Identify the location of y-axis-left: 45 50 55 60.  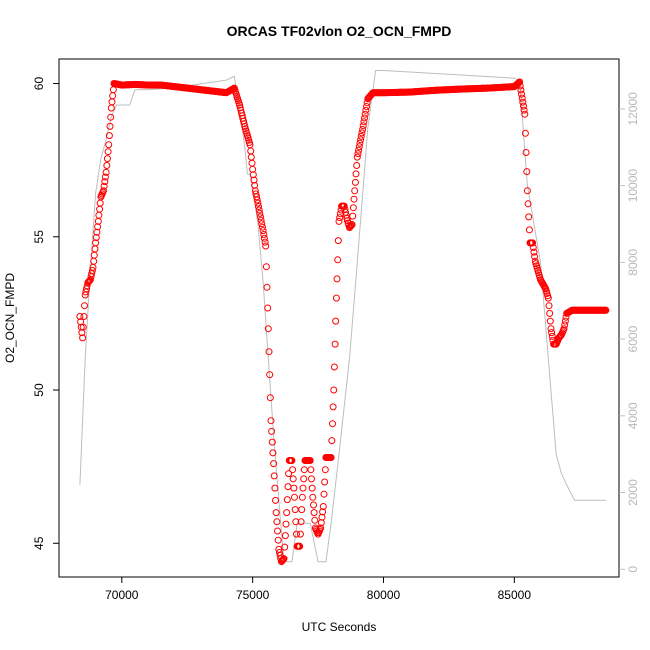
(45, 313).